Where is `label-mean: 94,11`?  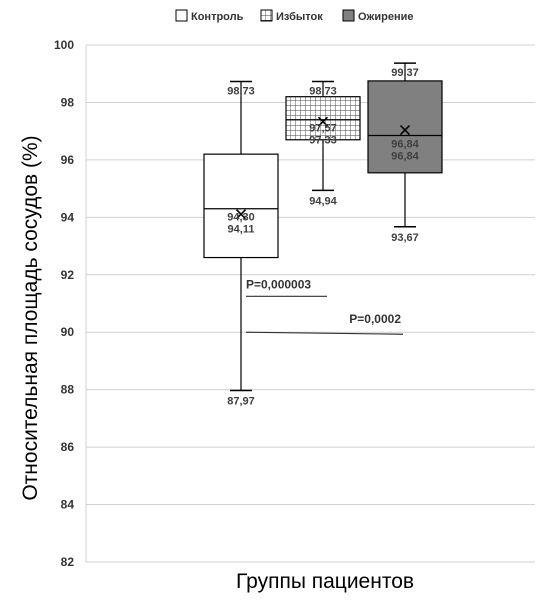 label-mean: 94,11 is located at coordinates (241, 230).